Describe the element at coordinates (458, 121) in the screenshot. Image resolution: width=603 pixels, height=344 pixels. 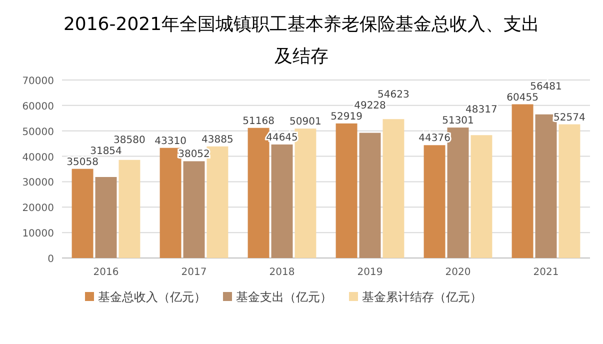
I see `data-label: 51301` at that location.